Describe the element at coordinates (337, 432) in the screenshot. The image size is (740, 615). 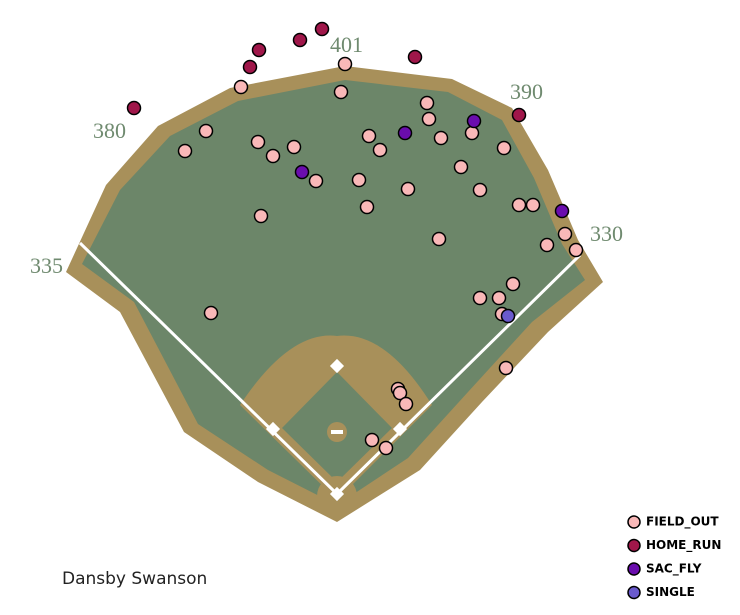
I see `rubber` at that location.